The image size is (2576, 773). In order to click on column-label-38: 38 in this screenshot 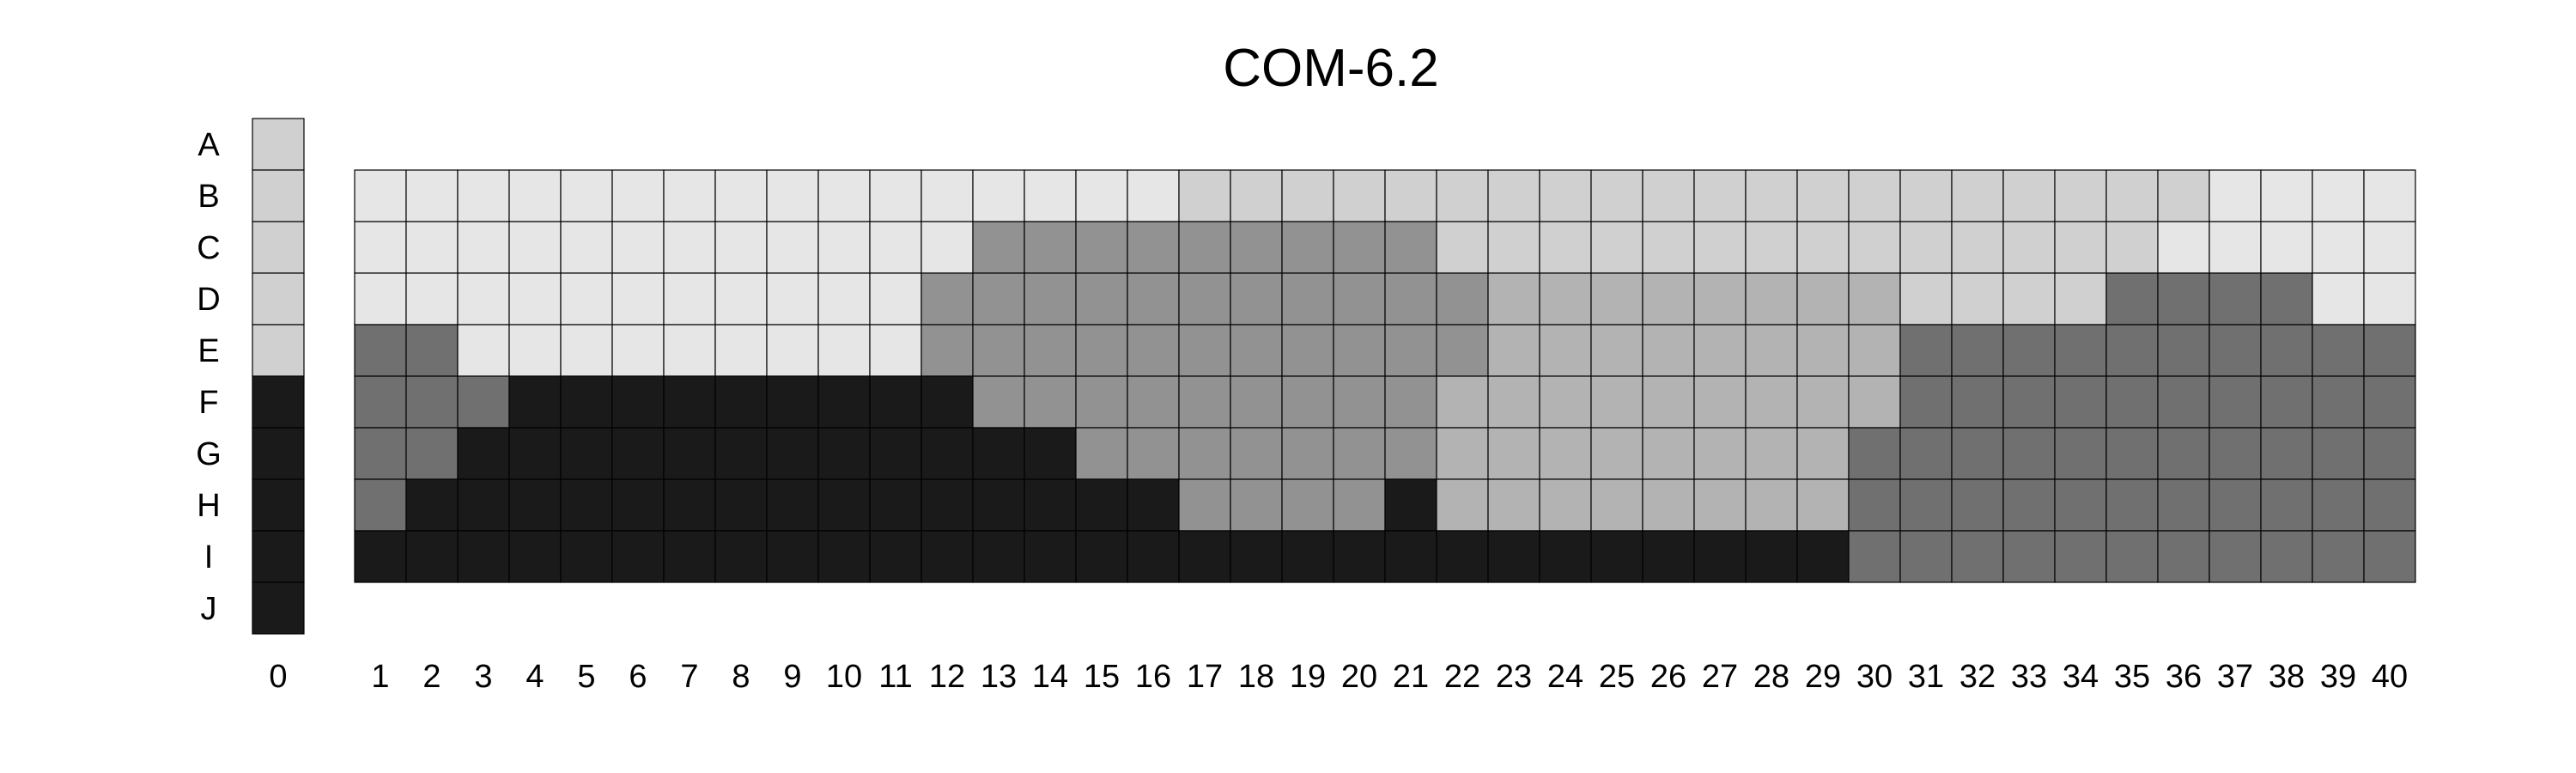, I will do `click(2287, 677)`.